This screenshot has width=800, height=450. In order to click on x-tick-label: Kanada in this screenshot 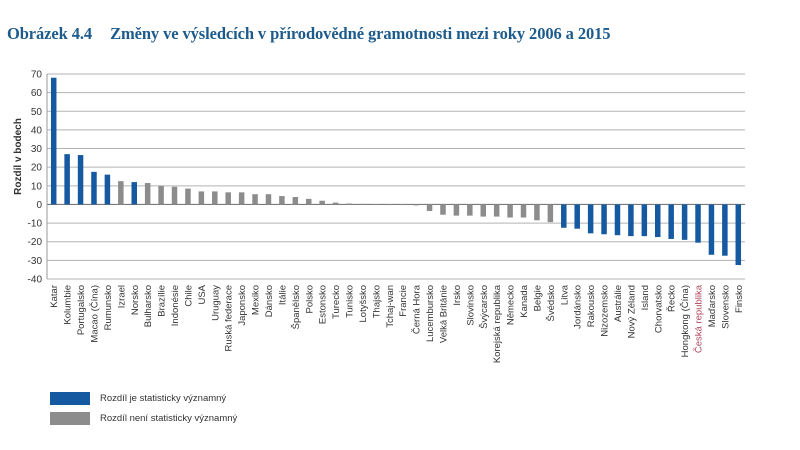, I will do `click(524, 300)`.